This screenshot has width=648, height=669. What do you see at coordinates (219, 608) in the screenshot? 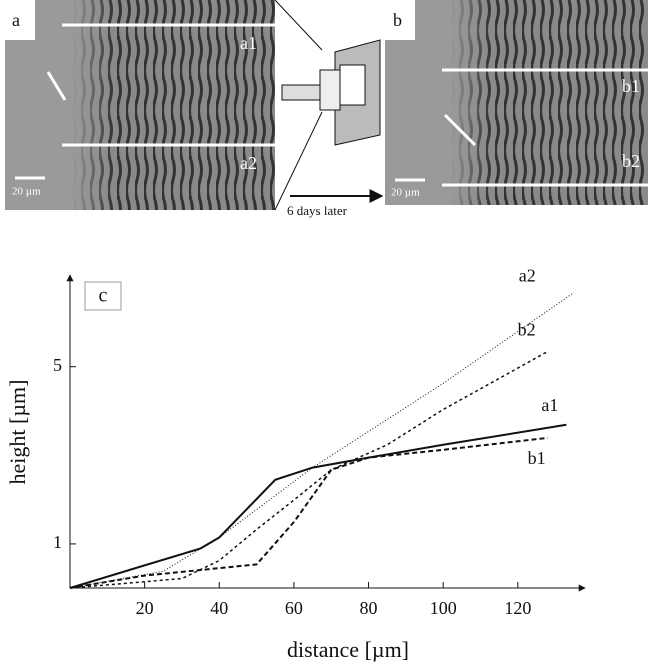
I see `x-tick-label: 40` at bounding box center [219, 608].